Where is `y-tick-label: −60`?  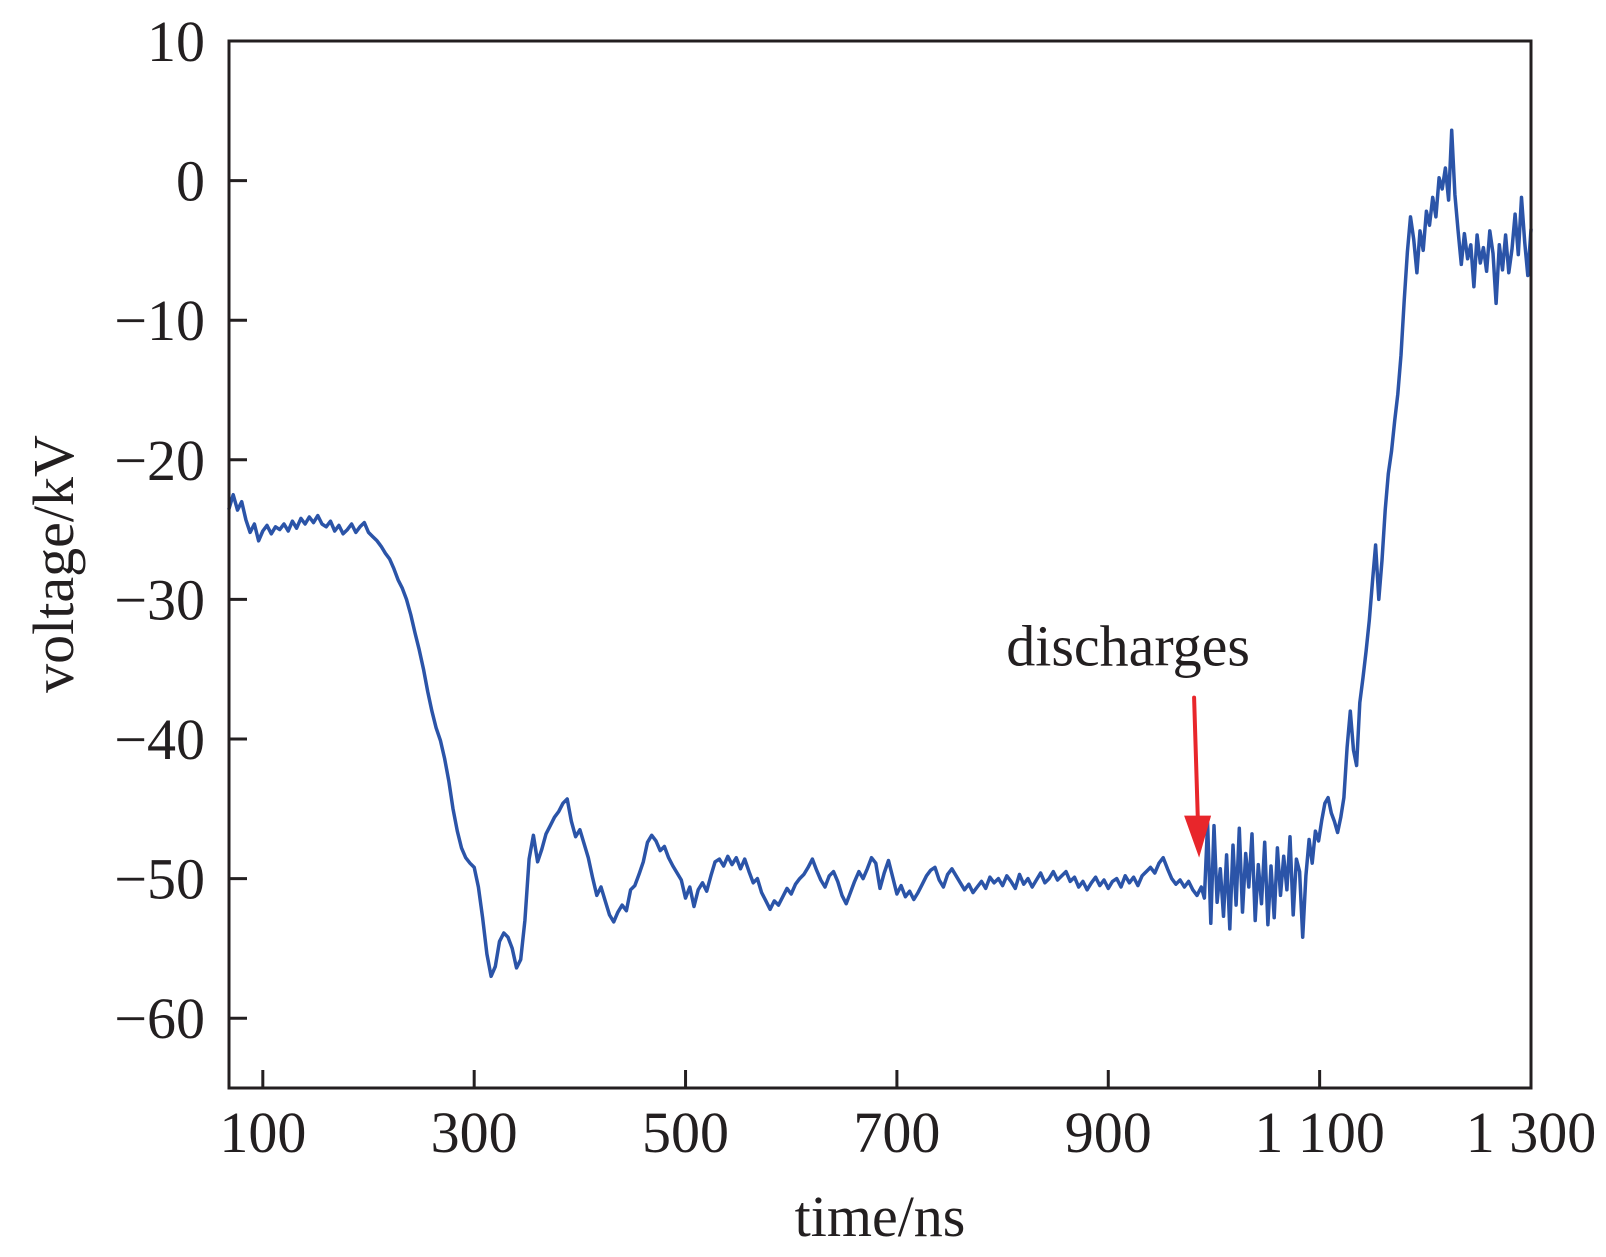
y-tick-label: −60 is located at coordinates (159, 1018).